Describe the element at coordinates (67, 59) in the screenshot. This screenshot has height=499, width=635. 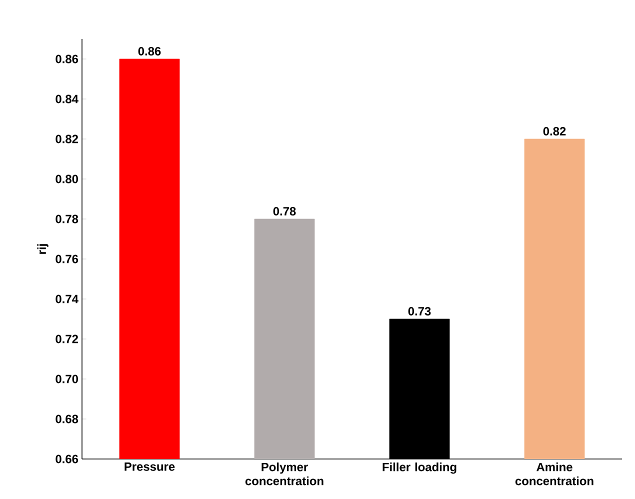
I see `y-tick-label: 0.86` at that location.